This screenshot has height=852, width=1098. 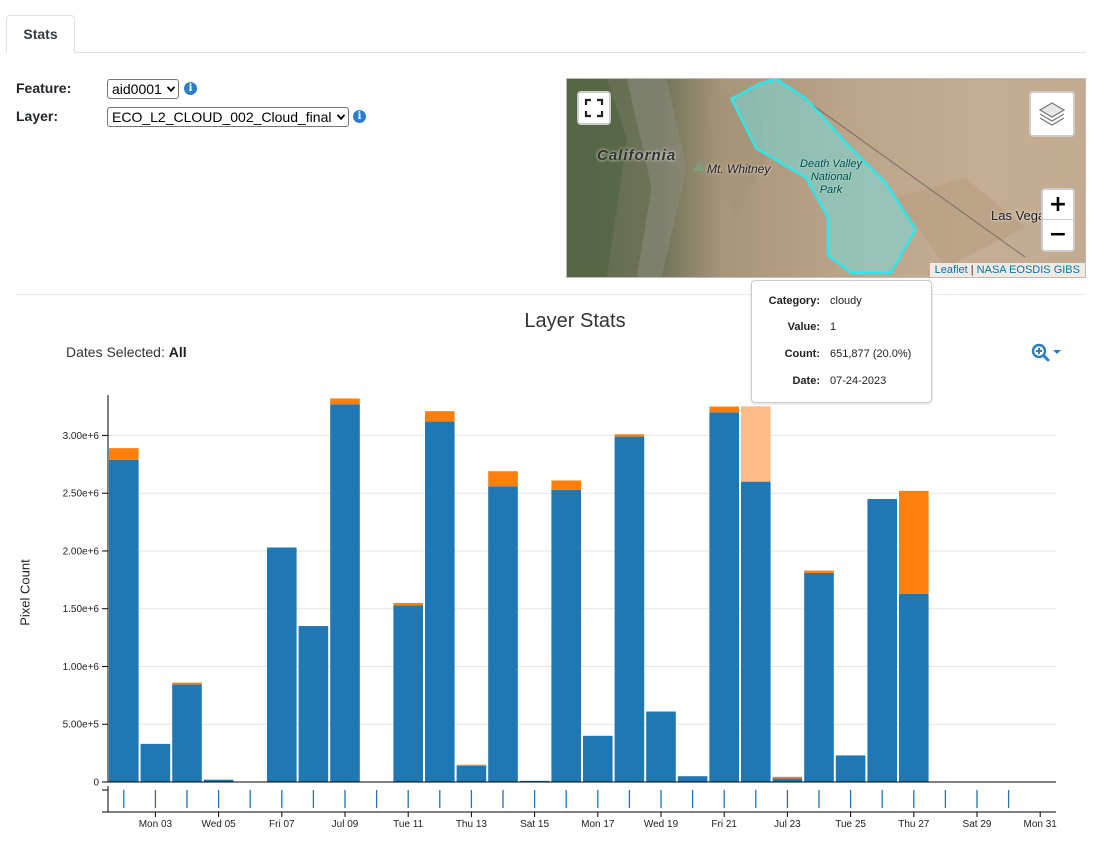 I want to click on y-tick-label: 1.50e+6, so click(x=81, y=609).